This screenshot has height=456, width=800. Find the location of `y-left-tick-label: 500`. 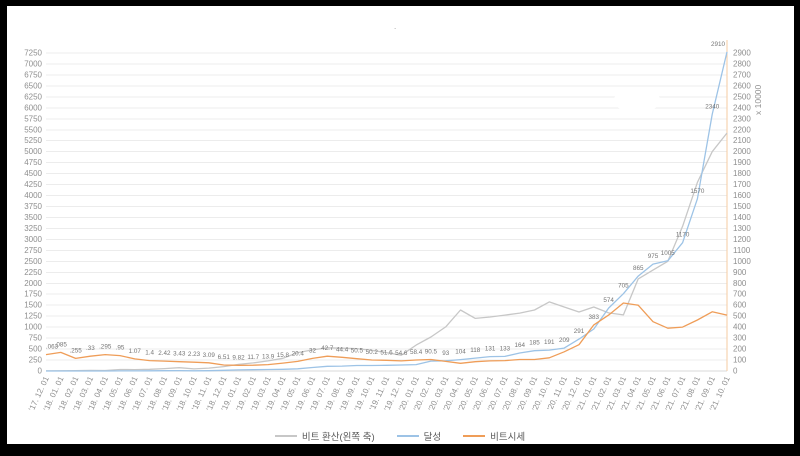

y-left-tick-label: 500 is located at coordinates (36, 349).